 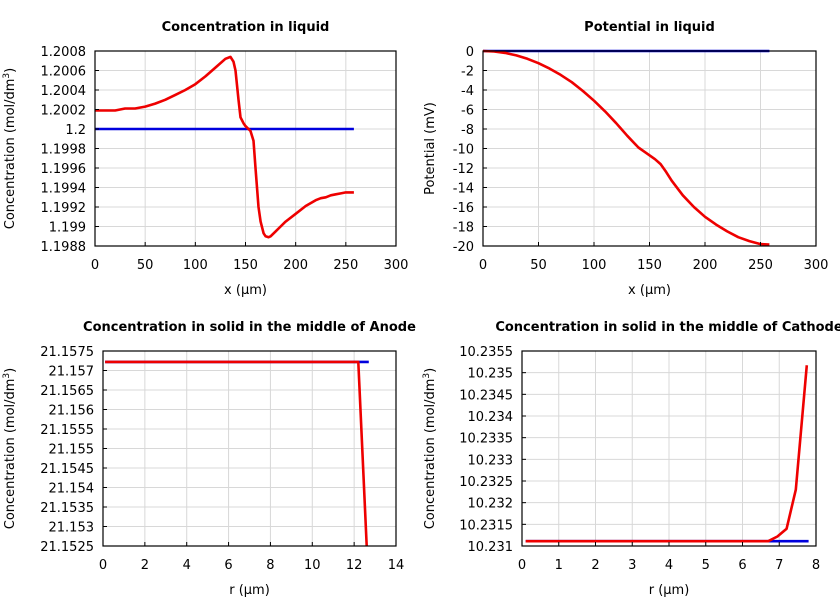 What do you see at coordinates (491, 417) in the screenshot?
I see `y-tick-label: 10.234` at bounding box center [491, 417].